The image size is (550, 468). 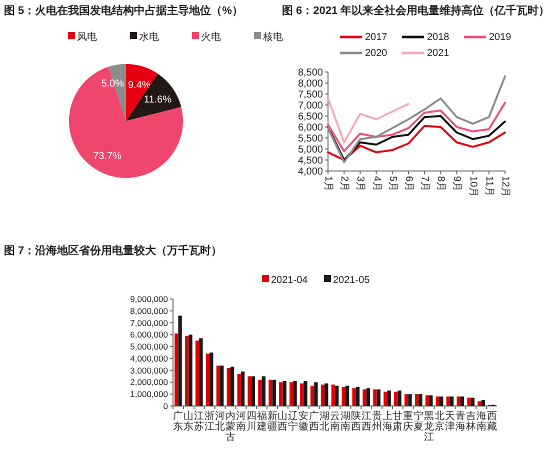 I want to click on y-tick-label: 4,000,000, so click(x=149, y=358).